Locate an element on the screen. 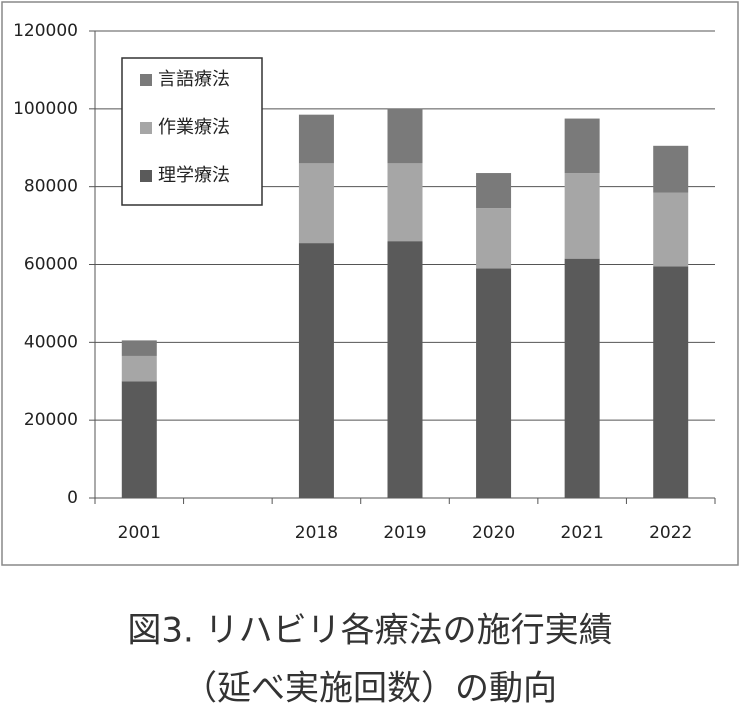  y-tick-label: 60000 is located at coordinates (51, 265).